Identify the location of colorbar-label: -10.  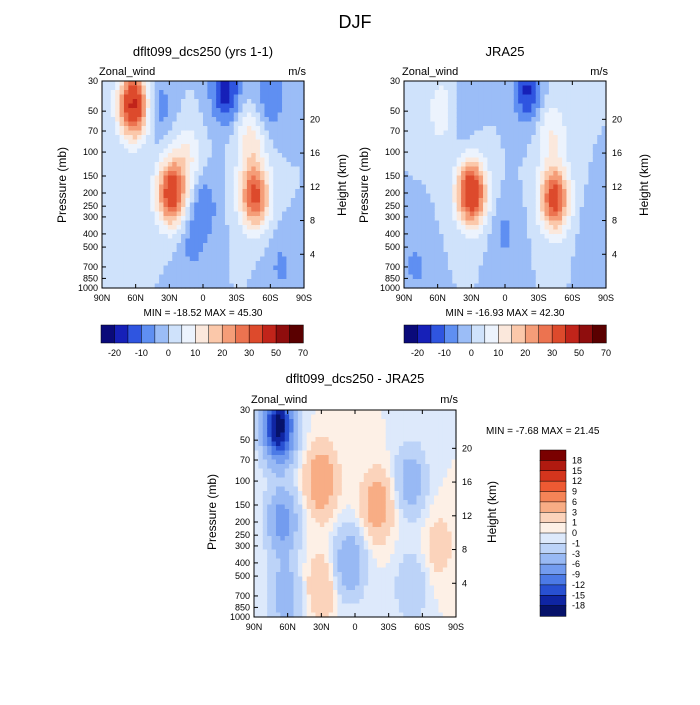
(444, 353).